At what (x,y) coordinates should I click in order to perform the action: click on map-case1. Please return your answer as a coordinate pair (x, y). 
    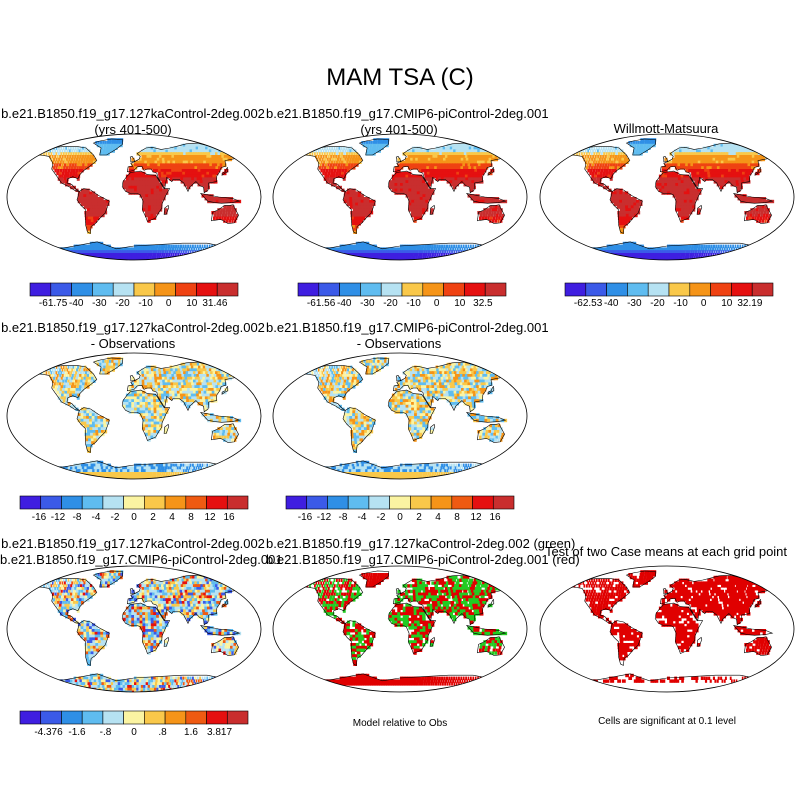
    Looking at the image, I should click on (134, 197).